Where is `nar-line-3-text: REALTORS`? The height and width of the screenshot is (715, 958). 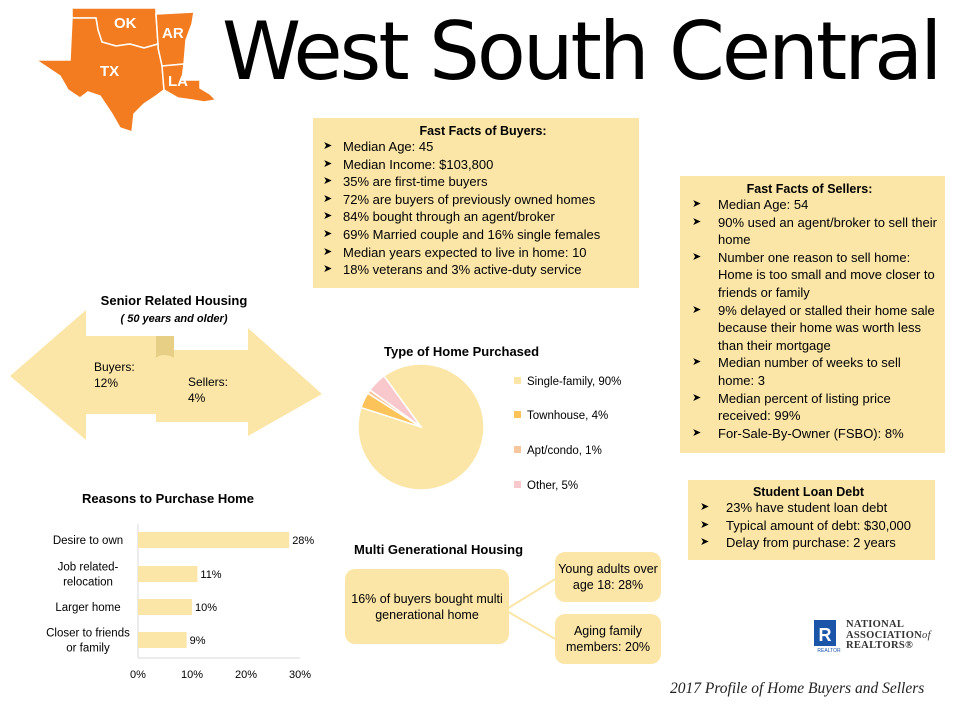 nar-line-3-text: REALTORS is located at coordinates (876, 645).